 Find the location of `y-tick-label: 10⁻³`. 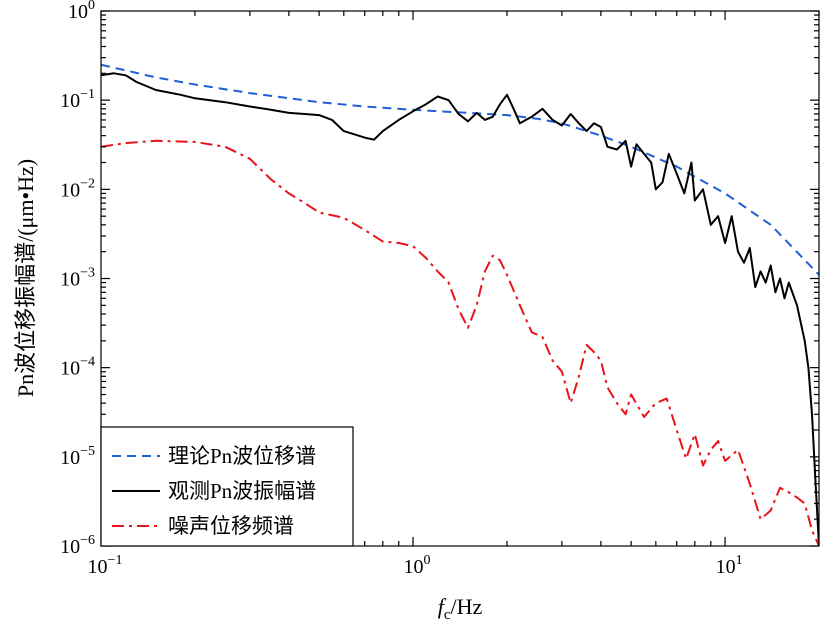

y-tick-label: 10⁻³ is located at coordinates (77, 278).